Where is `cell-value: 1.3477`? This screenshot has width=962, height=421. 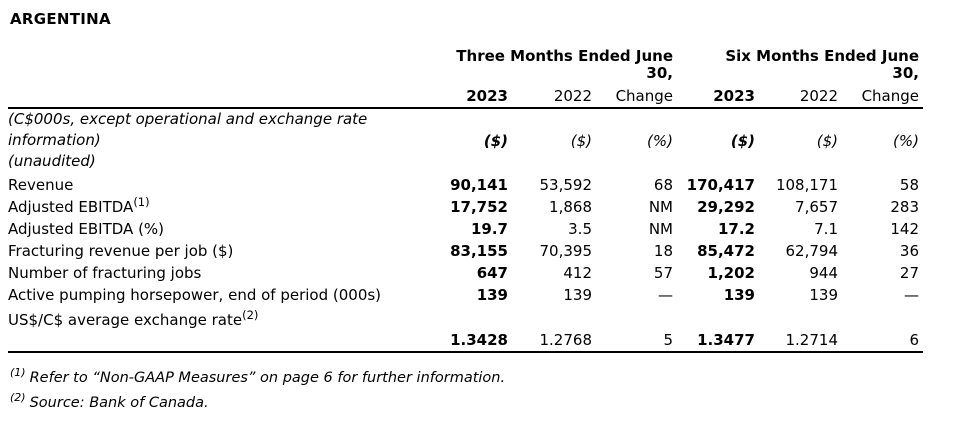 cell-value: 1.3477 is located at coordinates (714, 341).